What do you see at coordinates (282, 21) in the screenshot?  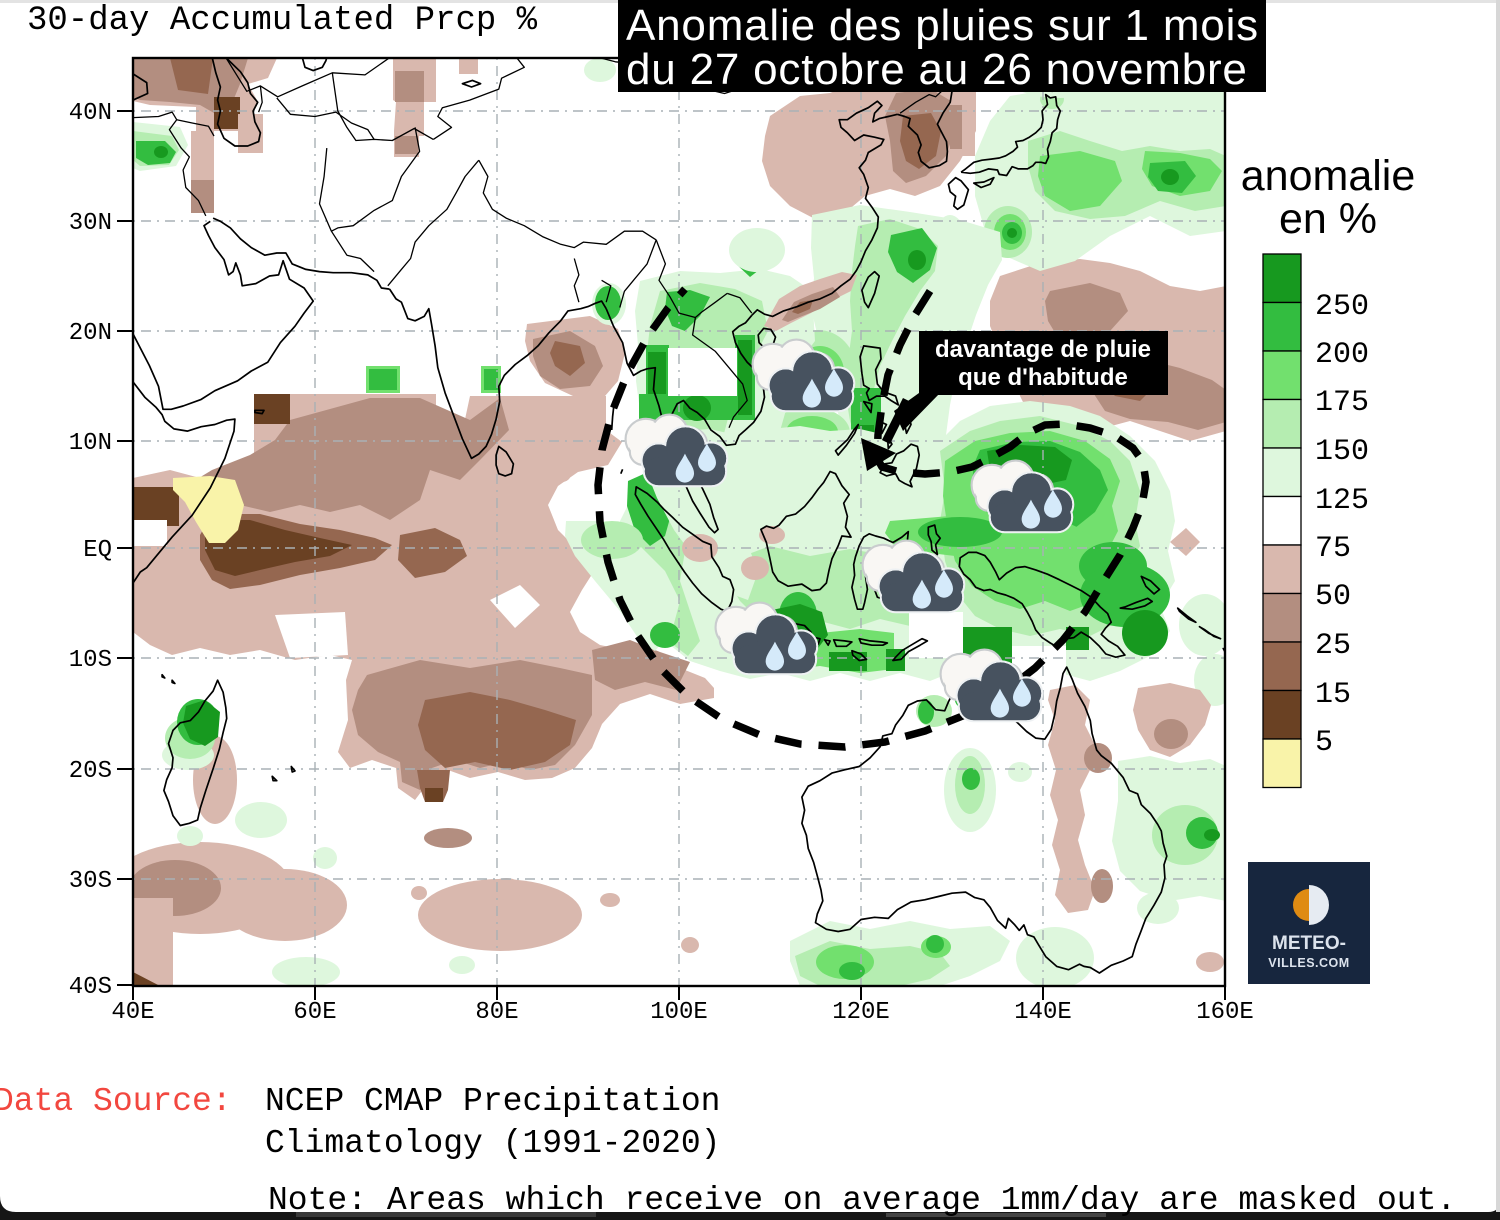 I see `svg-text: 30-day Accumulated Prcp %` at bounding box center [282, 21].